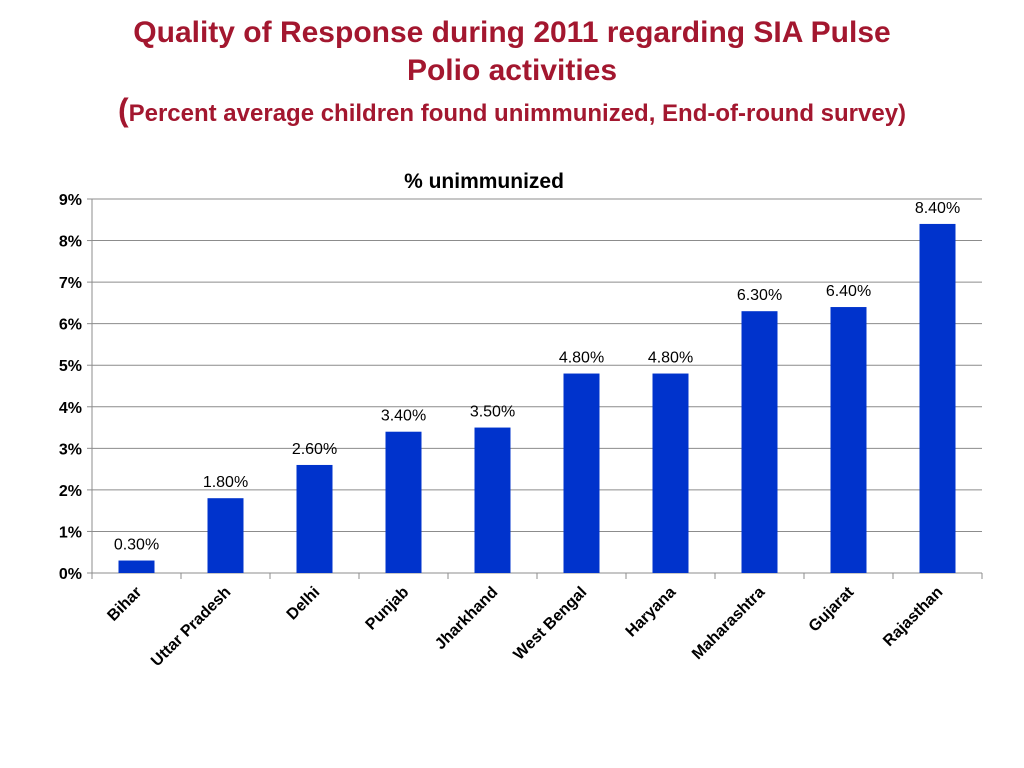  I want to click on x-tick-label: Delhi, so click(304, 604).